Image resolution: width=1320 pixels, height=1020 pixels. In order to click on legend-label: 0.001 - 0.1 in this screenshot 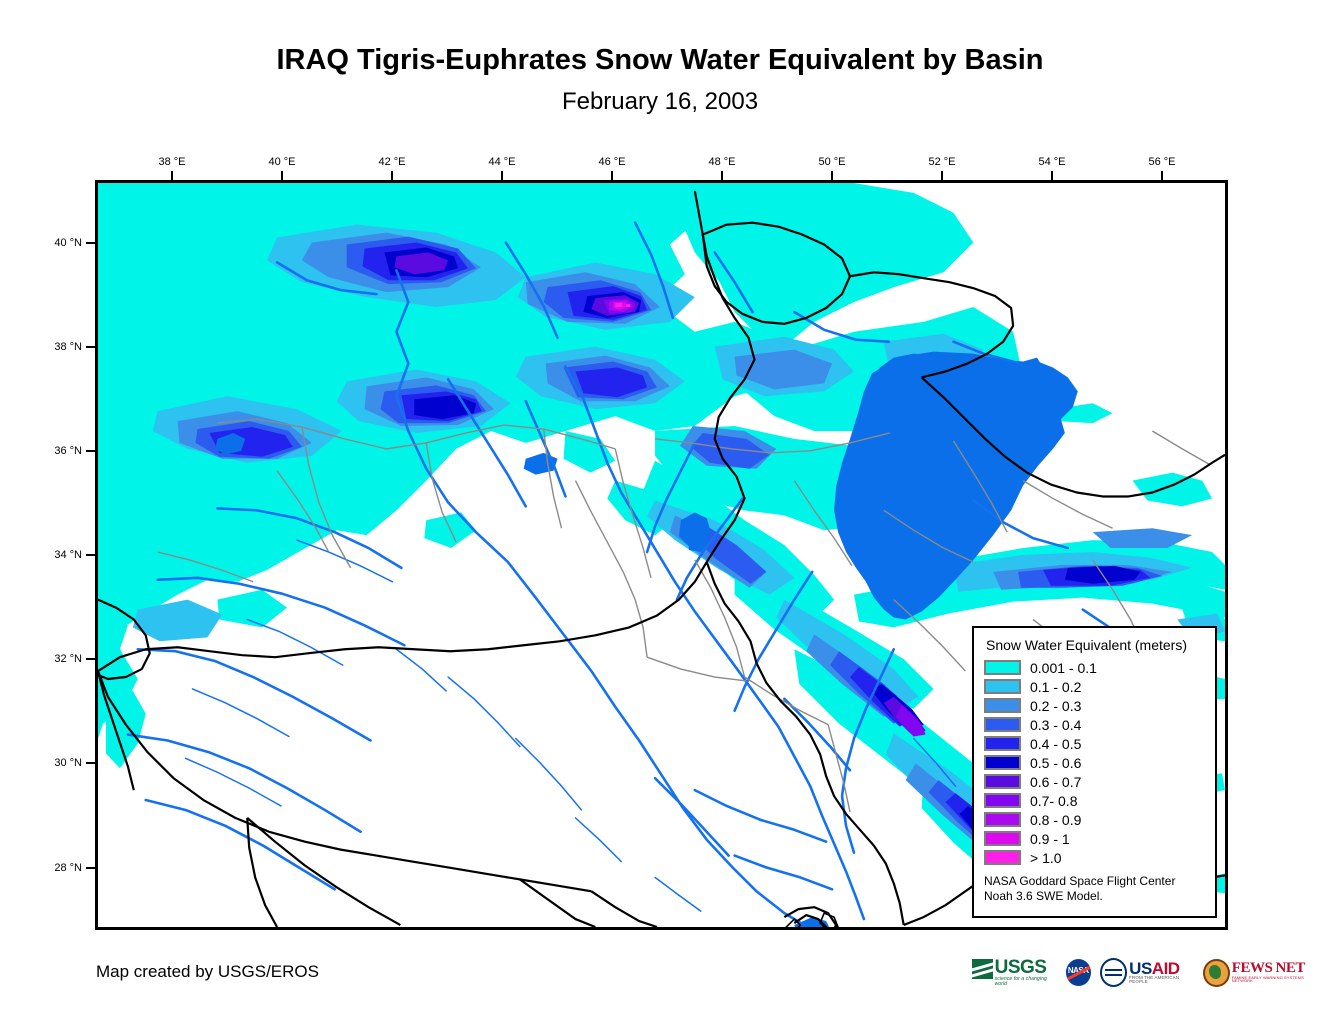, I will do `click(1063, 667)`.